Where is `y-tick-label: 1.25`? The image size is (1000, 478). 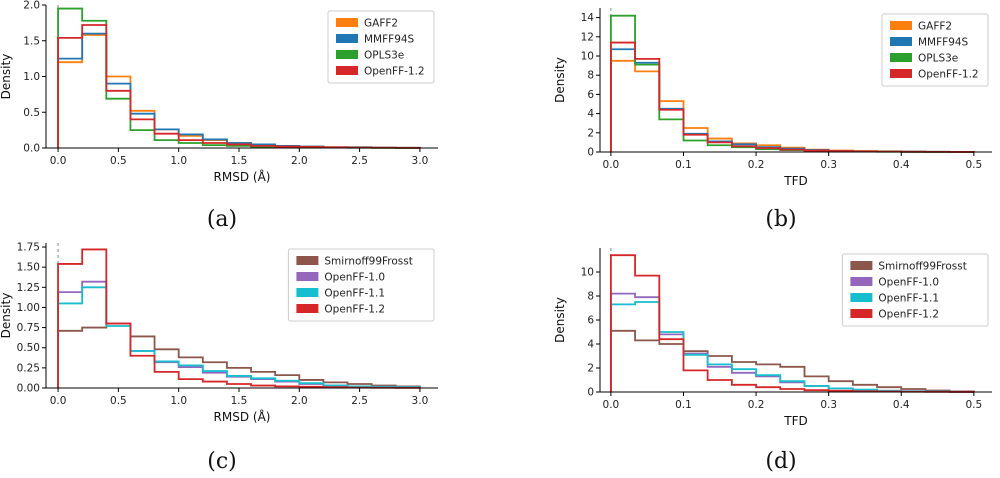 y-tick-label: 1.25 is located at coordinates (28, 288).